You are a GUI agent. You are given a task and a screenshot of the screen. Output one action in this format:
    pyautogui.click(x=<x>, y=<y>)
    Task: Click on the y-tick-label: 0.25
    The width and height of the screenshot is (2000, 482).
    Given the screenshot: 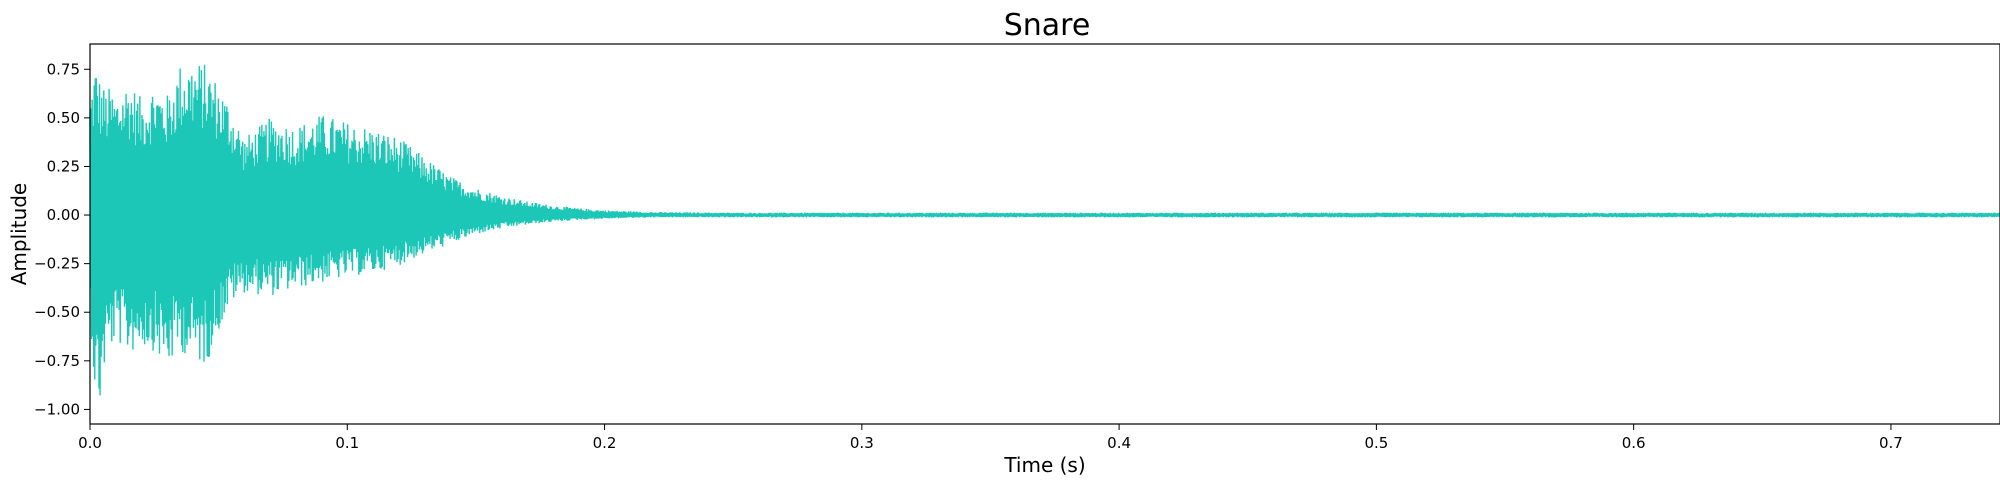 What is the action you would take?
    pyautogui.click(x=63, y=166)
    